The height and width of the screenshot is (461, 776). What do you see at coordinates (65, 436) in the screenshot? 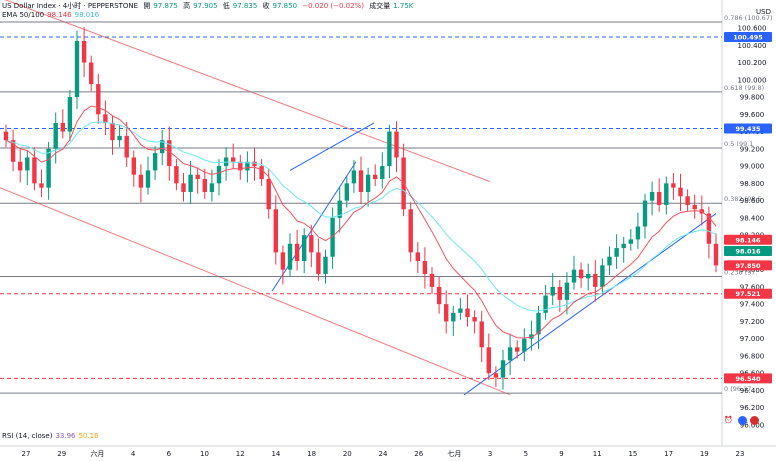
I see `rsi-value: 33.96` at bounding box center [65, 436].